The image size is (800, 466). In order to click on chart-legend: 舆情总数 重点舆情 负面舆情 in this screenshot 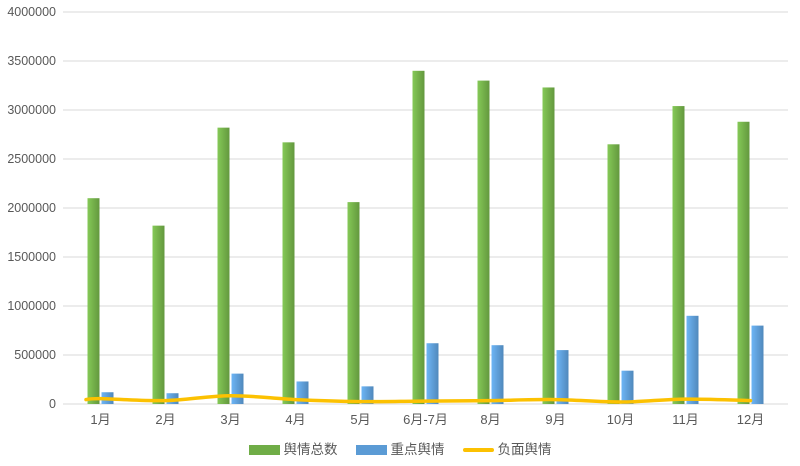, I will do `click(400, 450)`.